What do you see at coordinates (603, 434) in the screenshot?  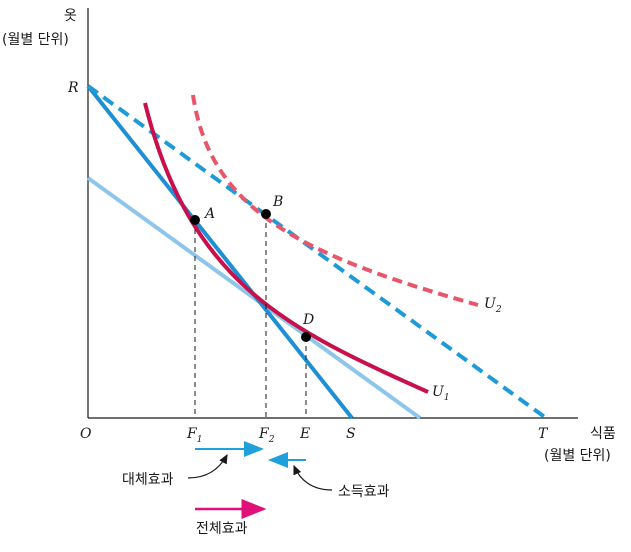 I see `x-axis-title: 식품` at bounding box center [603, 434].